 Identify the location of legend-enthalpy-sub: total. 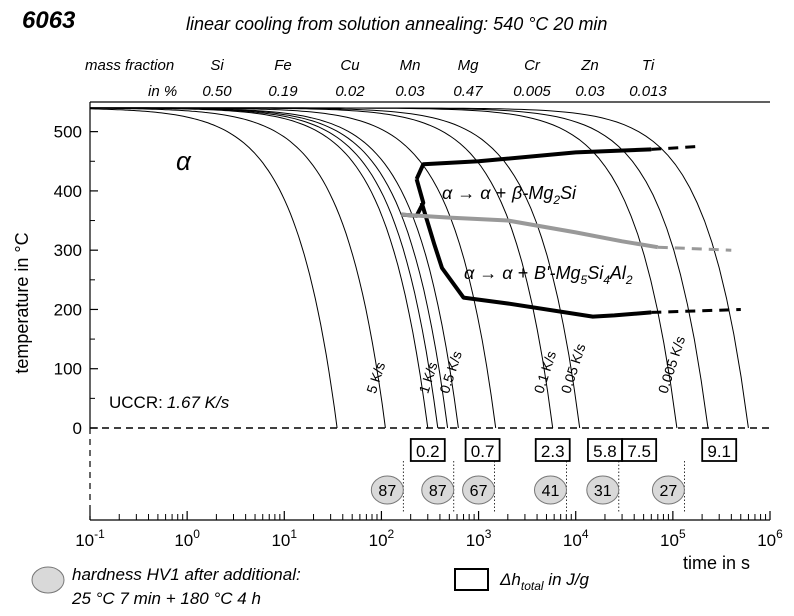
(532, 586).